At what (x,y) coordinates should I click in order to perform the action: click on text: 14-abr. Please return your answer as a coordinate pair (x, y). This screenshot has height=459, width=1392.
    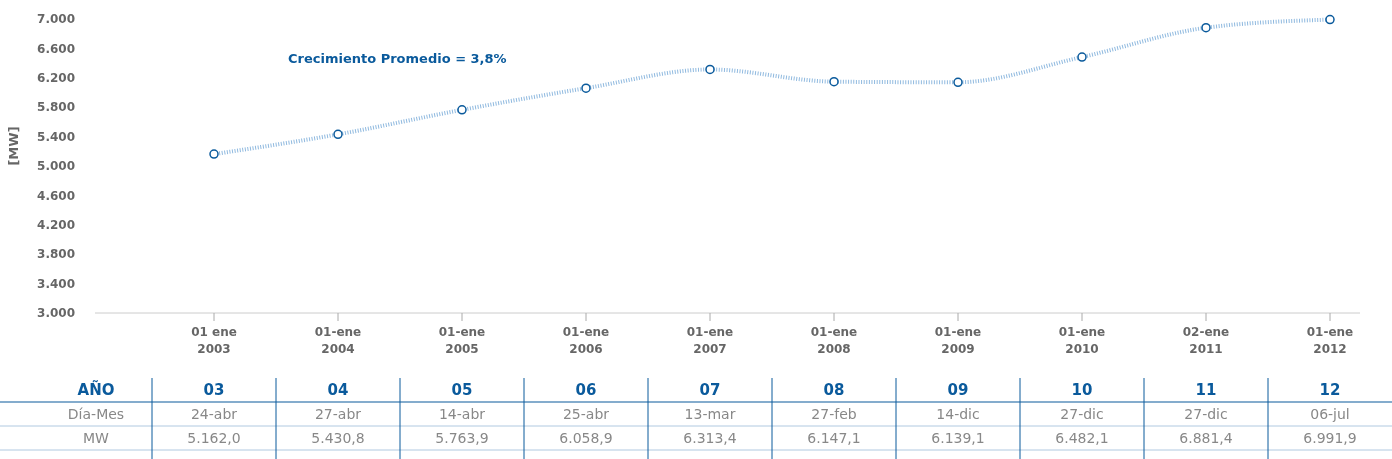
    Looking at the image, I should click on (462, 413).